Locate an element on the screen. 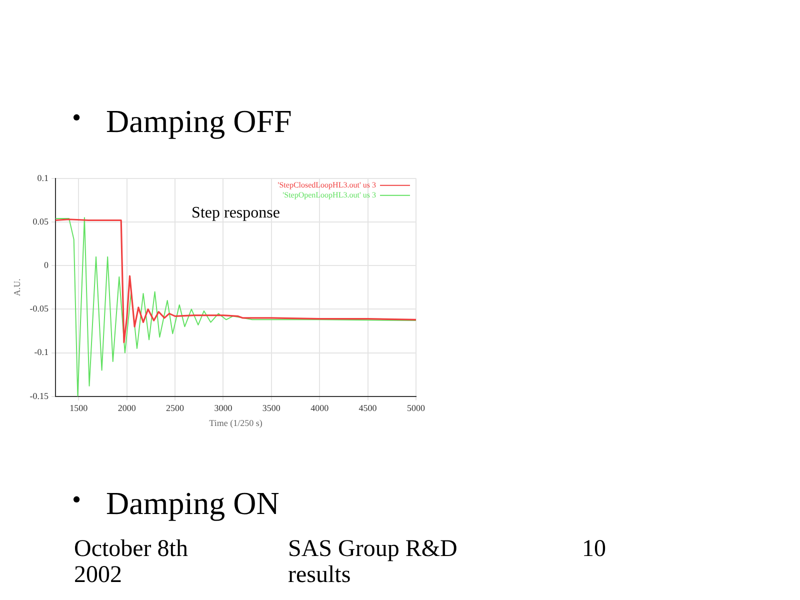 The width and height of the screenshot is (800, 600). text: Step response is located at coordinates (236, 213).